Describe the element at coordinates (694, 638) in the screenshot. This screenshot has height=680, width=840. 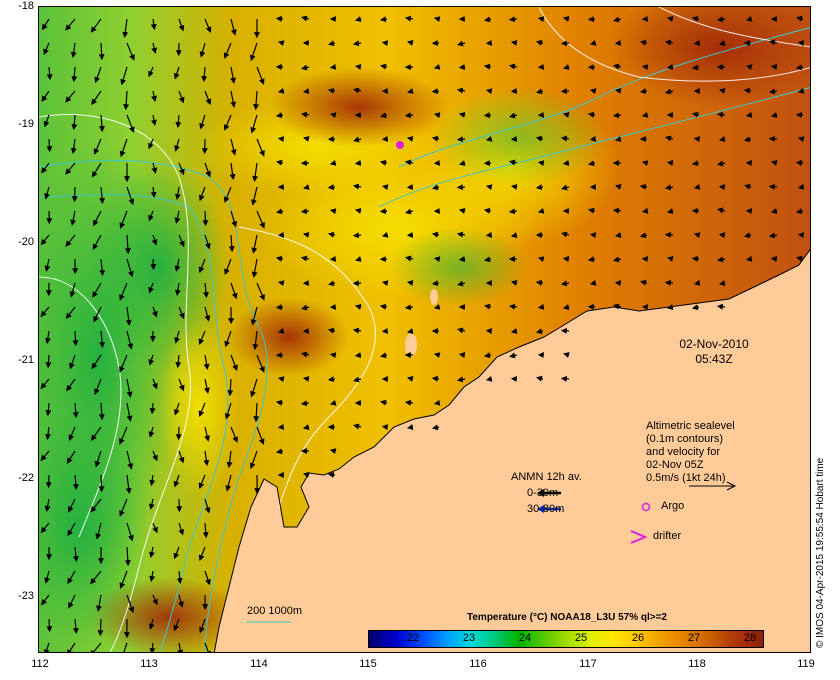
I see `colorbar-tick: 27` at that location.